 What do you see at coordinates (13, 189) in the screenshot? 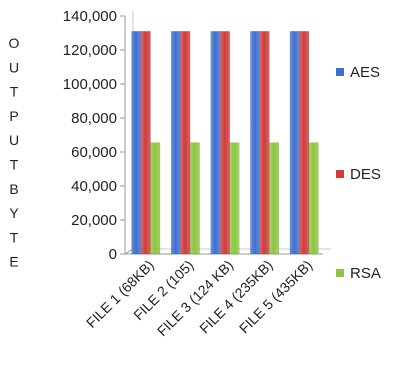
I see `y-axis-label-letter: B` at bounding box center [13, 189].